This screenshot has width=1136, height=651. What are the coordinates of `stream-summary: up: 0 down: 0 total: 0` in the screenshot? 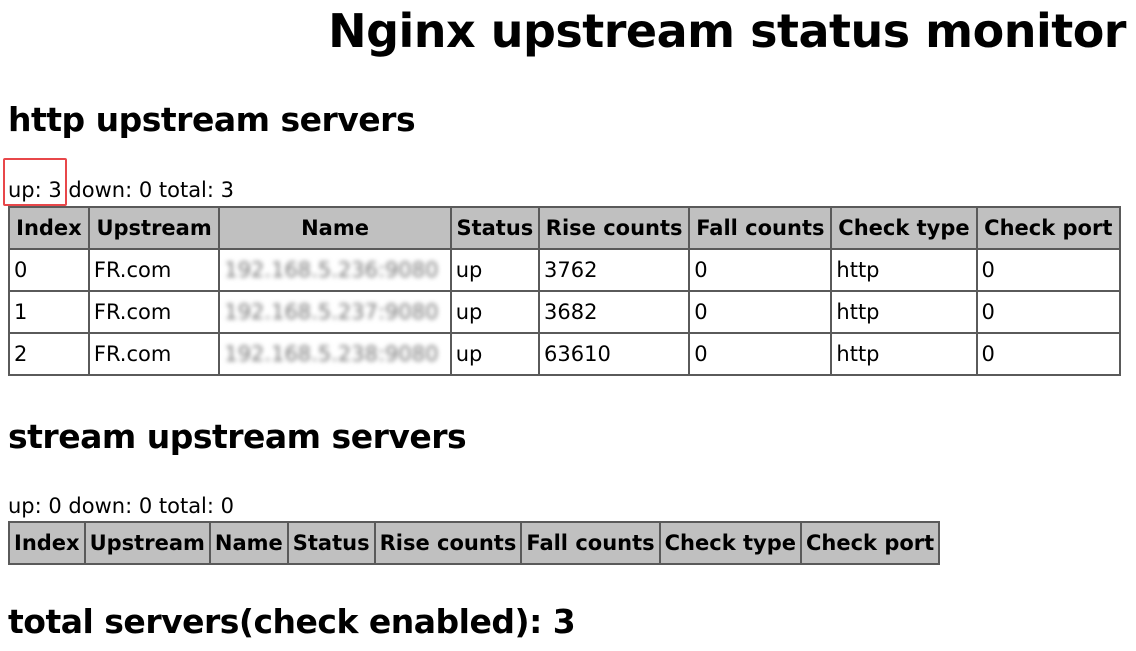 It's located at (121, 506).